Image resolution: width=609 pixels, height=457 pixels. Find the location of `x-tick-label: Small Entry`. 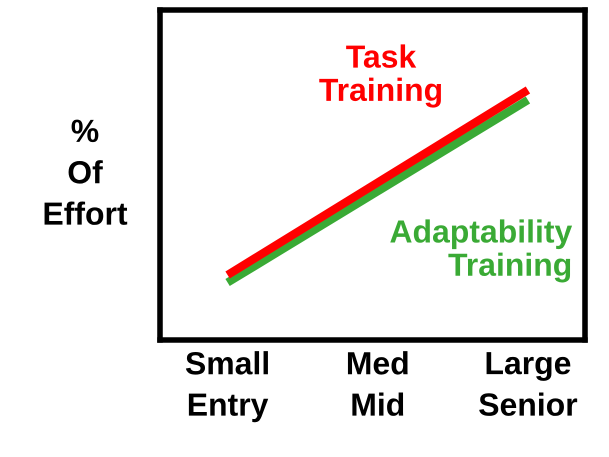

x-tick-label: Small Entry is located at coordinates (227, 386).